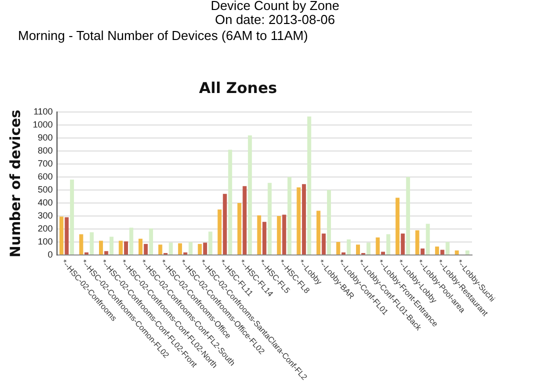  I want to click on y-tick-label: 200, so click(45, 228).